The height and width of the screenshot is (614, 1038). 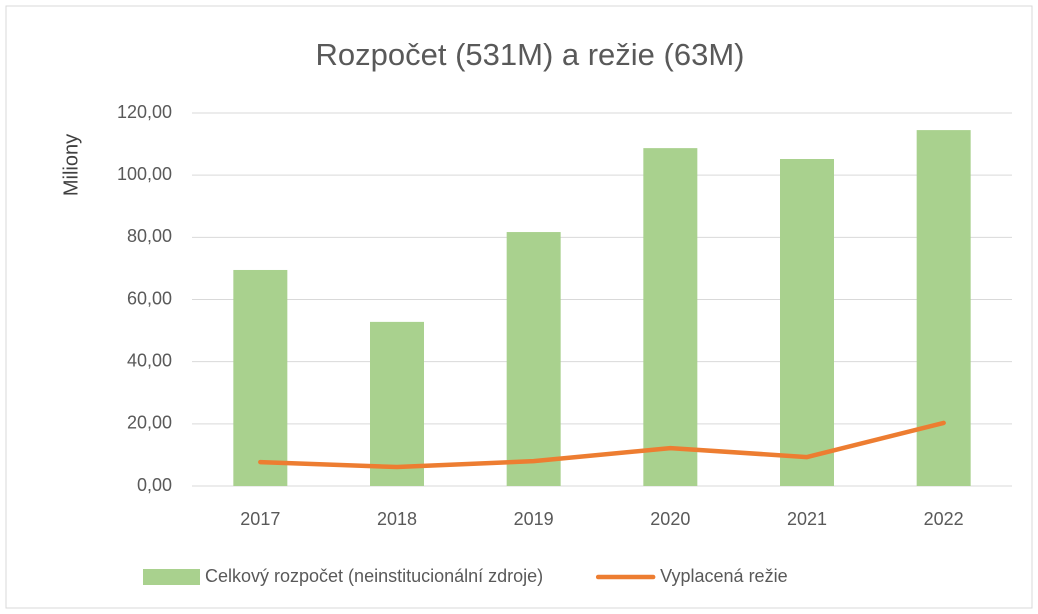 What do you see at coordinates (397, 519) in the screenshot?
I see `x-tick-label: 2018` at bounding box center [397, 519].